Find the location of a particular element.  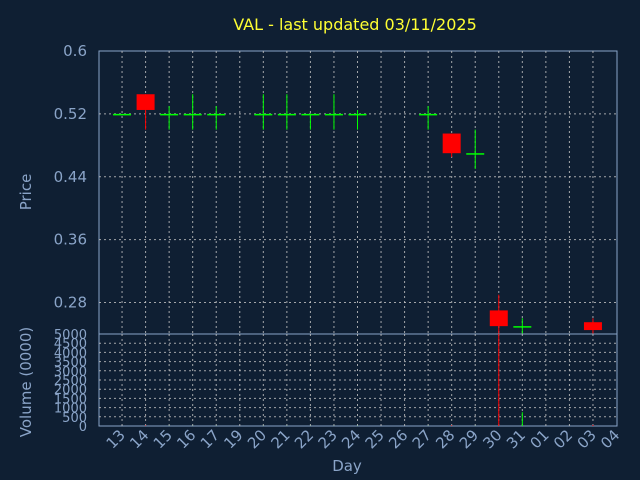

volume-tick-label: 1500 is located at coordinates (70, 399).